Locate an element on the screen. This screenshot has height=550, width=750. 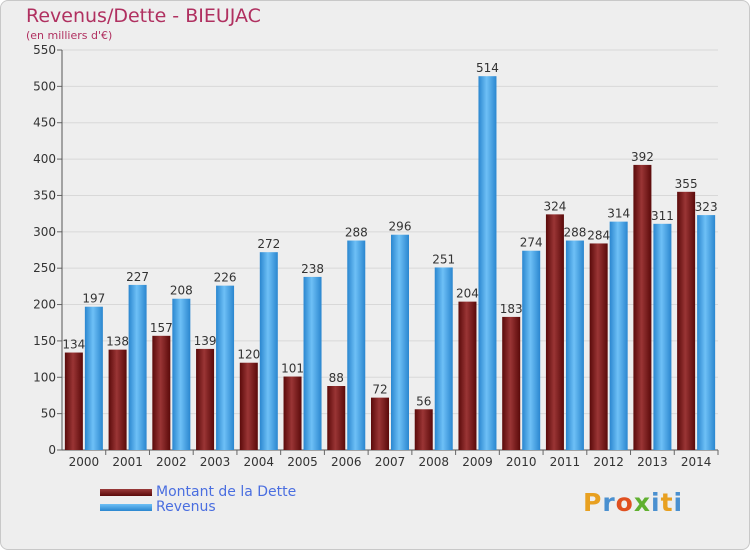
proxiti-logo: Proxiti is located at coordinates (633, 502).